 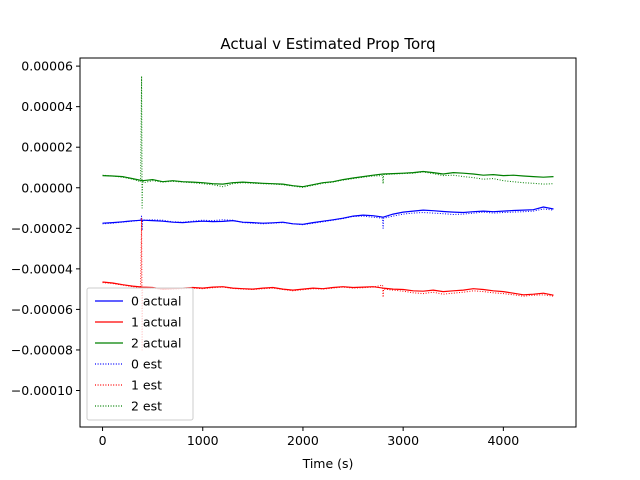 What do you see at coordinates (47, 187) in the screenshot?
I see `y-tick-label: 0.00000` at bounding box center [47, 187].